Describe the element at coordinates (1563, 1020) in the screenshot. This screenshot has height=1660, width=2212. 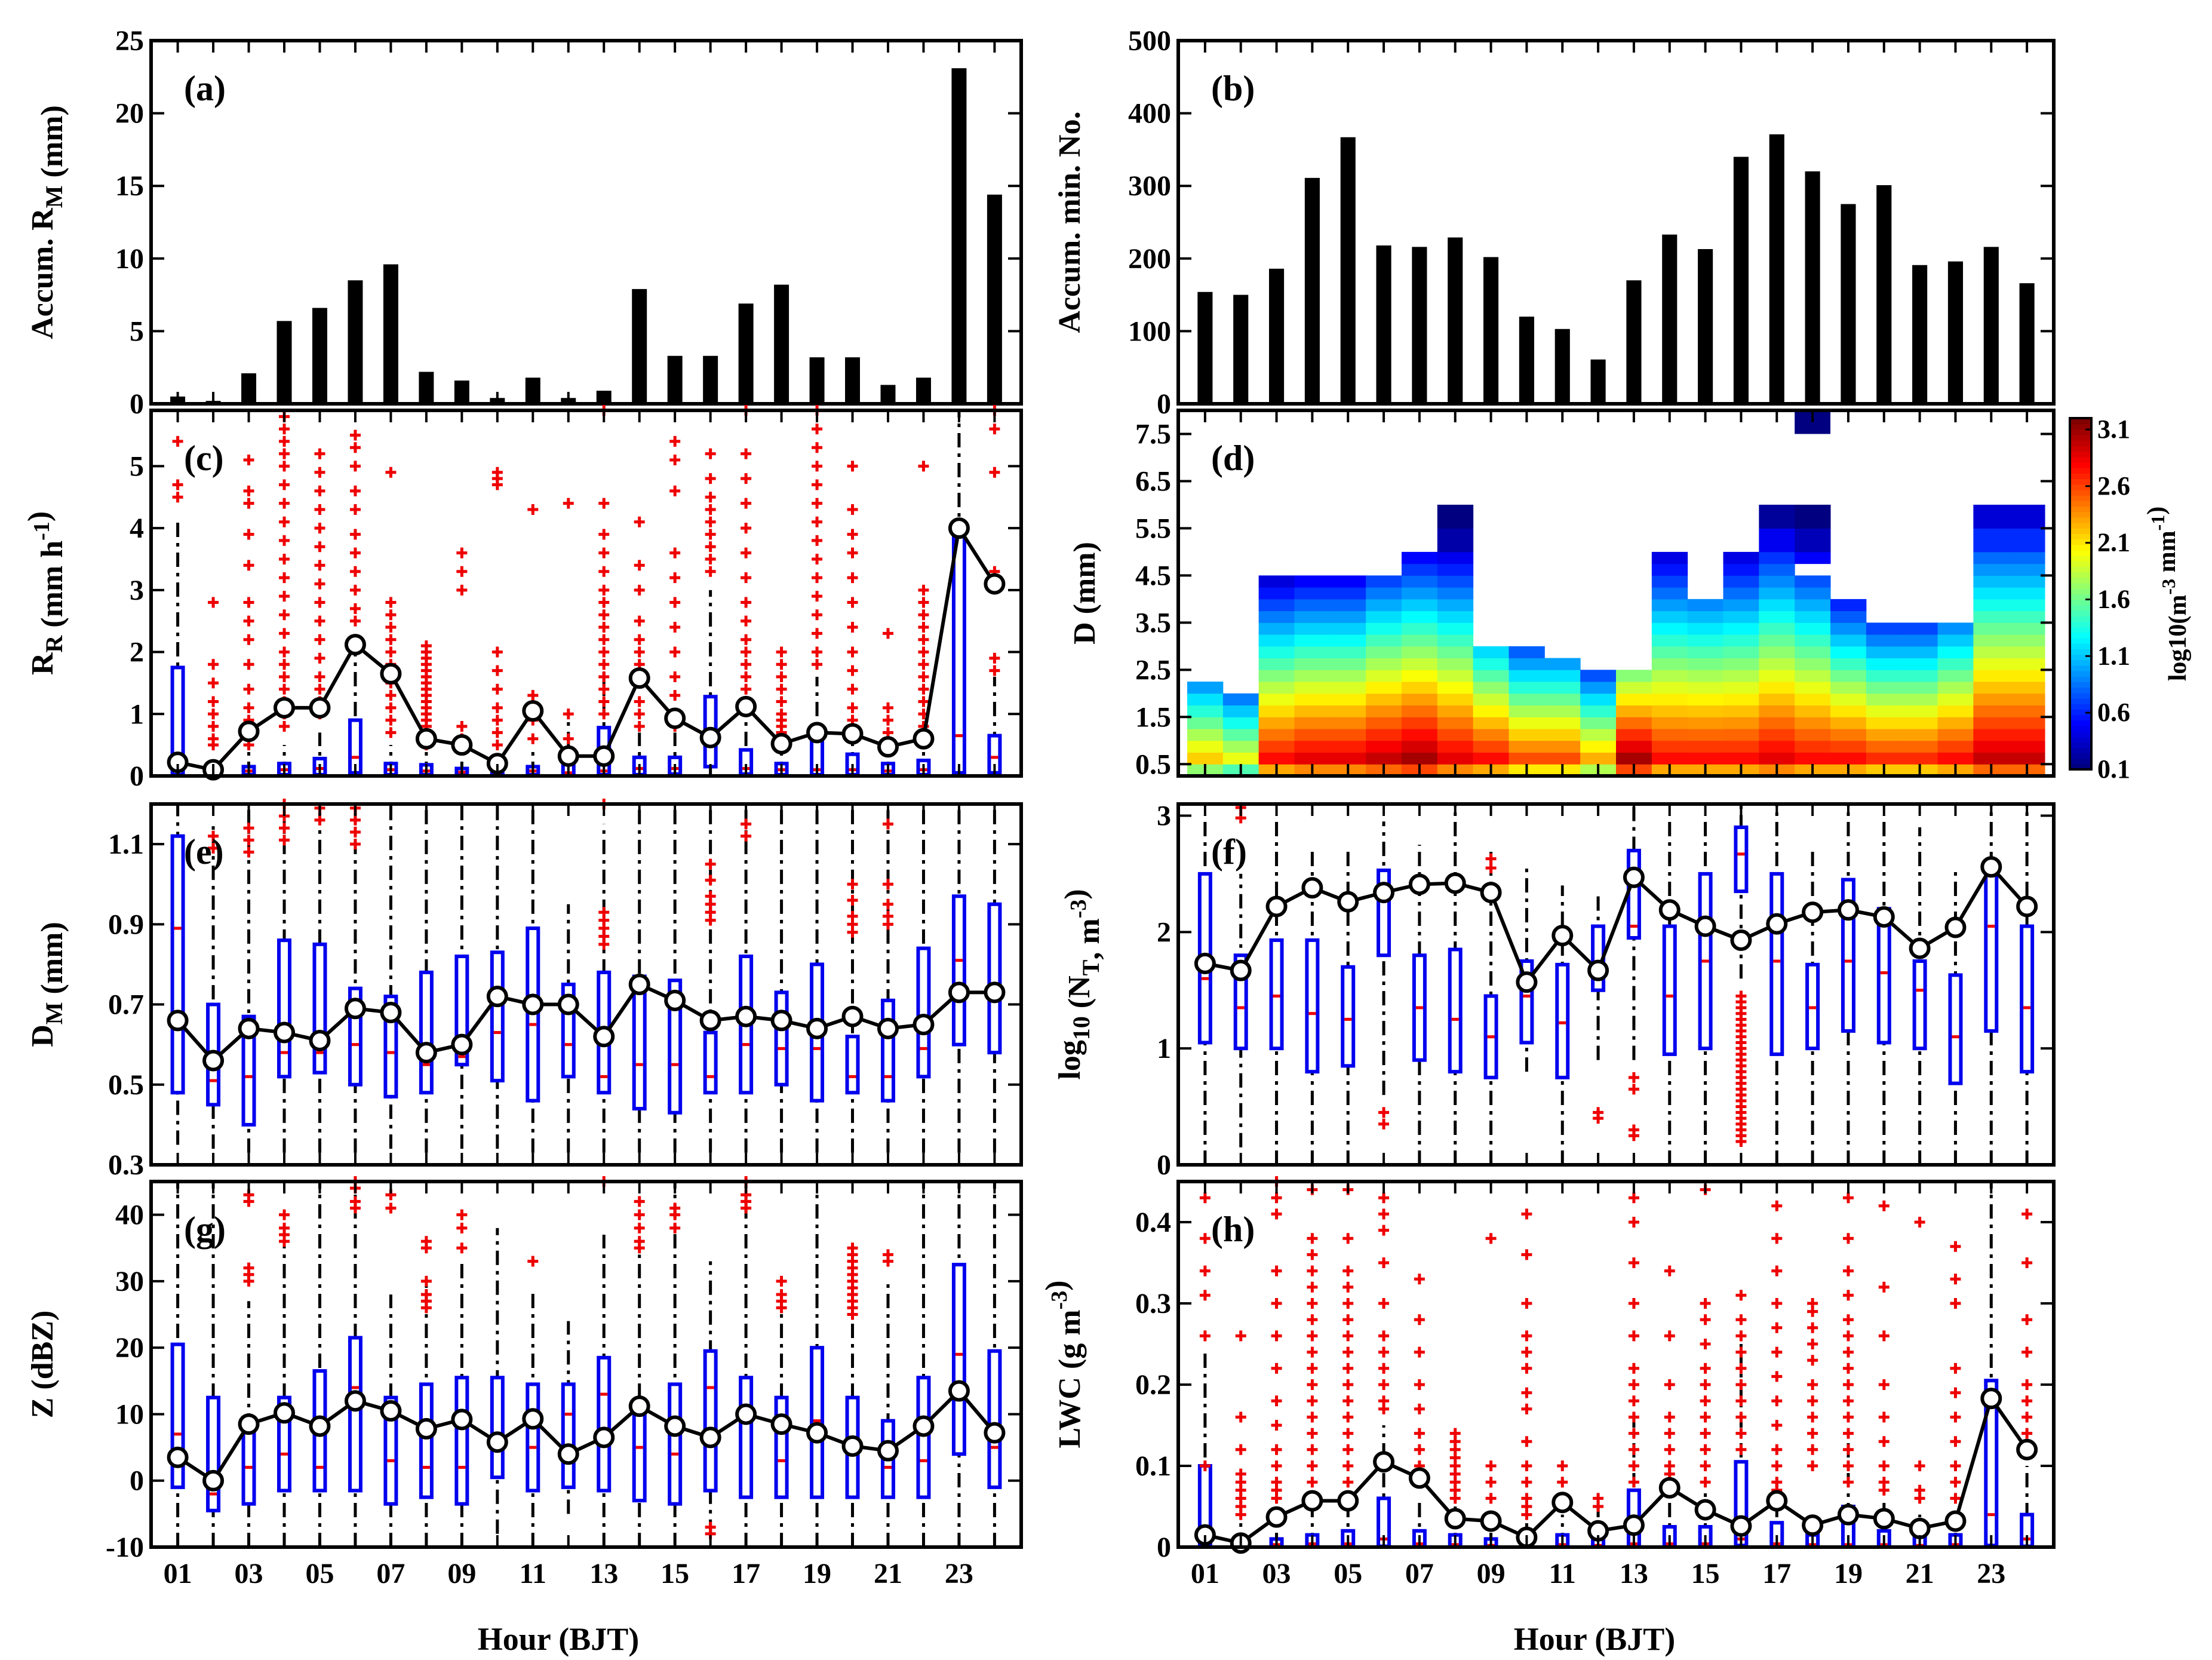
I see `box-f` at that location.